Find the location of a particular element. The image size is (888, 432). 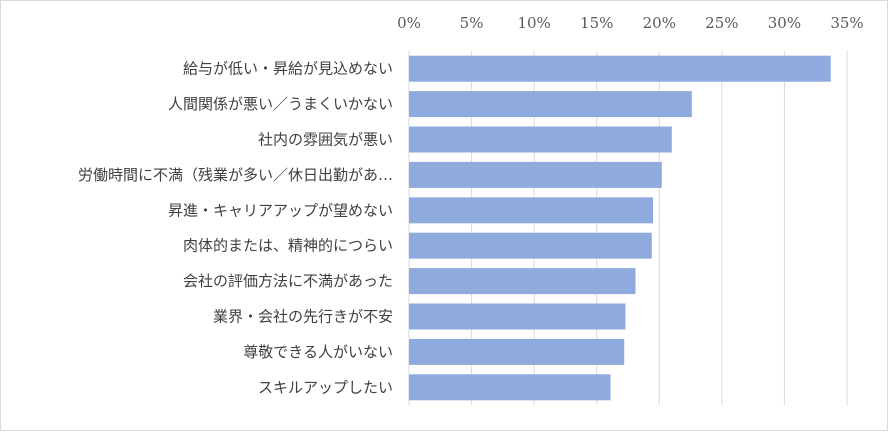

category-label-1: 人間関係が悪い／うまくいかない is located at coordinates (280, 104).